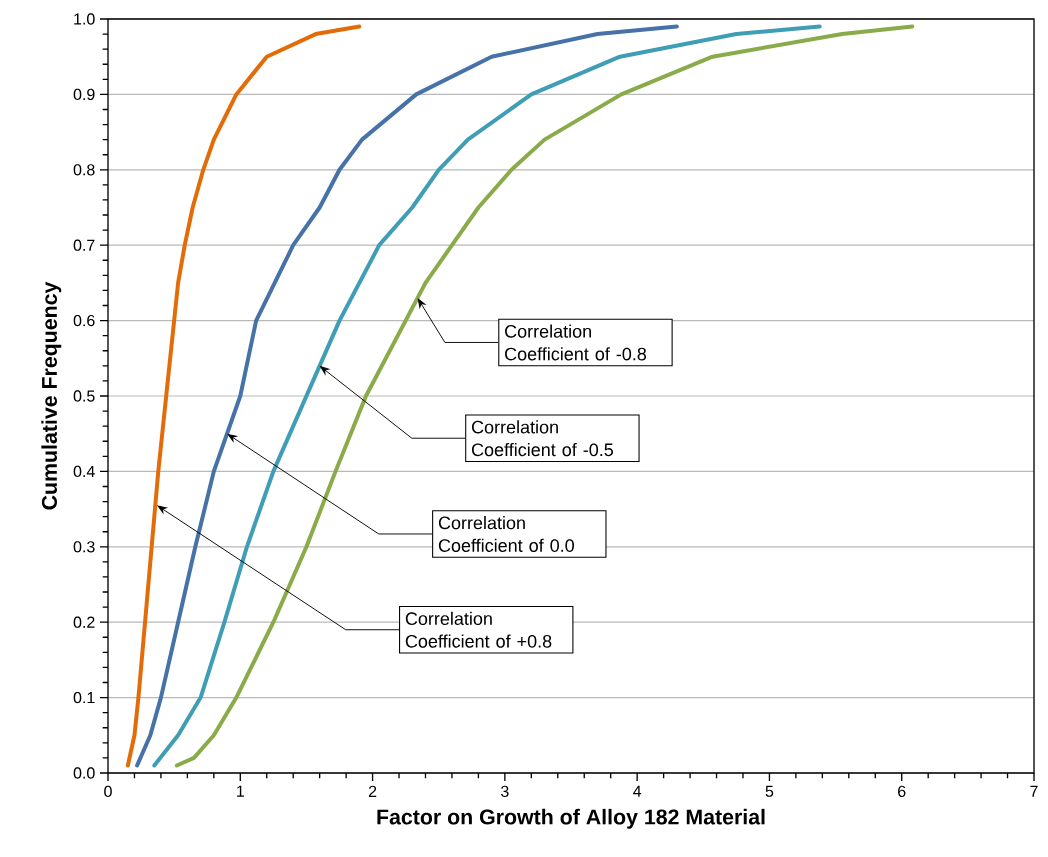 This screenshot has width=1048, height=857. I want to click on x-tick-label: 6, so click(902, 791).